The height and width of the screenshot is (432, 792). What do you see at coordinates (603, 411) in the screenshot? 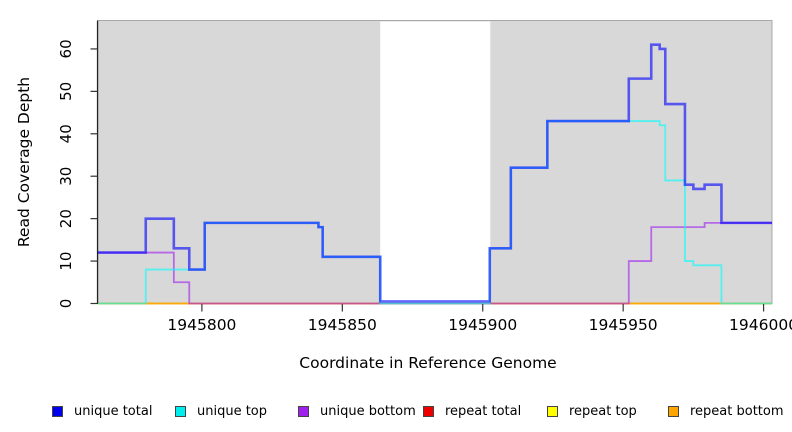
I see `legend-label: repeat top` at bounding box center [603, 411].